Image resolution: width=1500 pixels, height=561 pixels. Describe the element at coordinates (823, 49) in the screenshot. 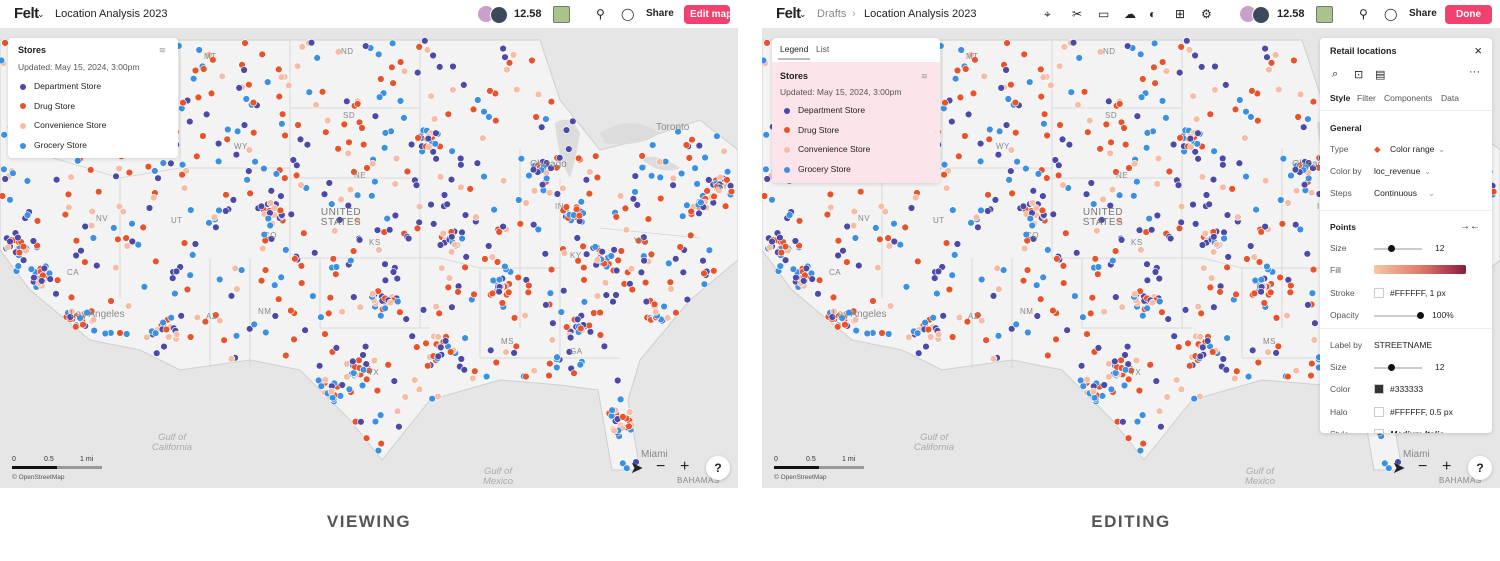

I see `list-tab: List` at that location.